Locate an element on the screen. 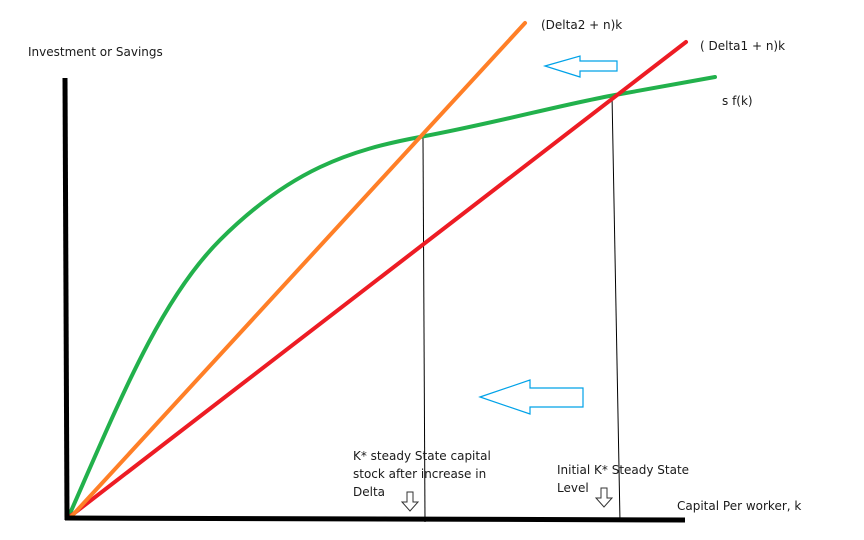  initial-steady-state-label-line2: Level is located at coordinates (573, 488).